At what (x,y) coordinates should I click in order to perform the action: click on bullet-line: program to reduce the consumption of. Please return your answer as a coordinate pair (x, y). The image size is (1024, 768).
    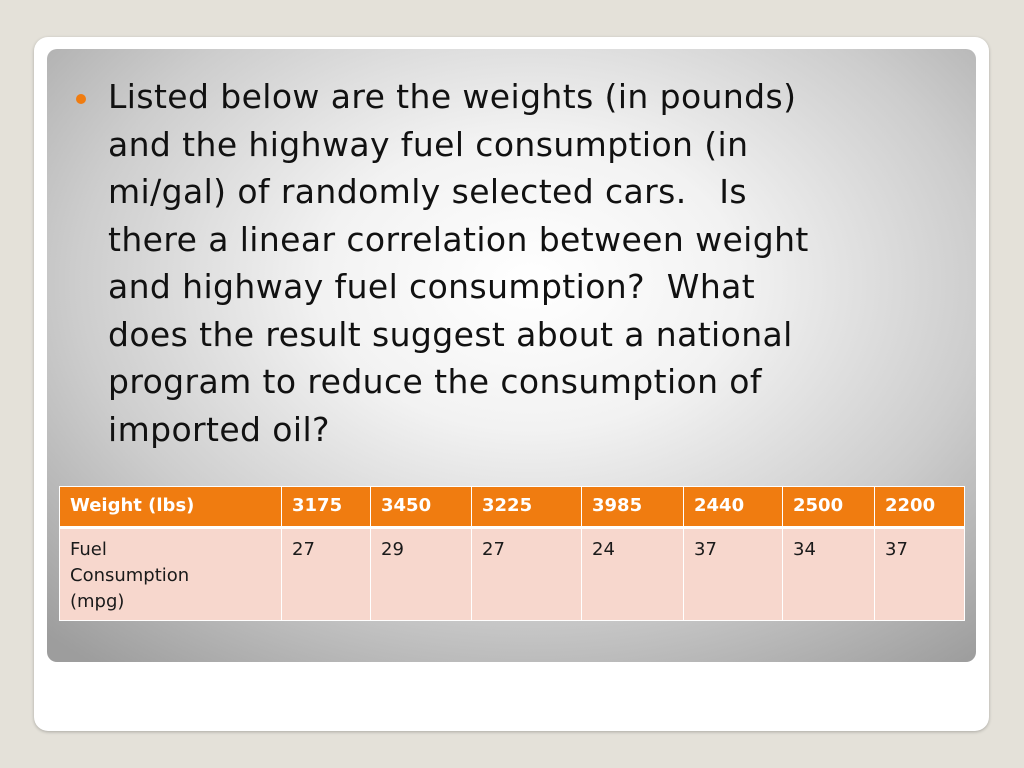
    Looking at the image, I should click on (435, 381).